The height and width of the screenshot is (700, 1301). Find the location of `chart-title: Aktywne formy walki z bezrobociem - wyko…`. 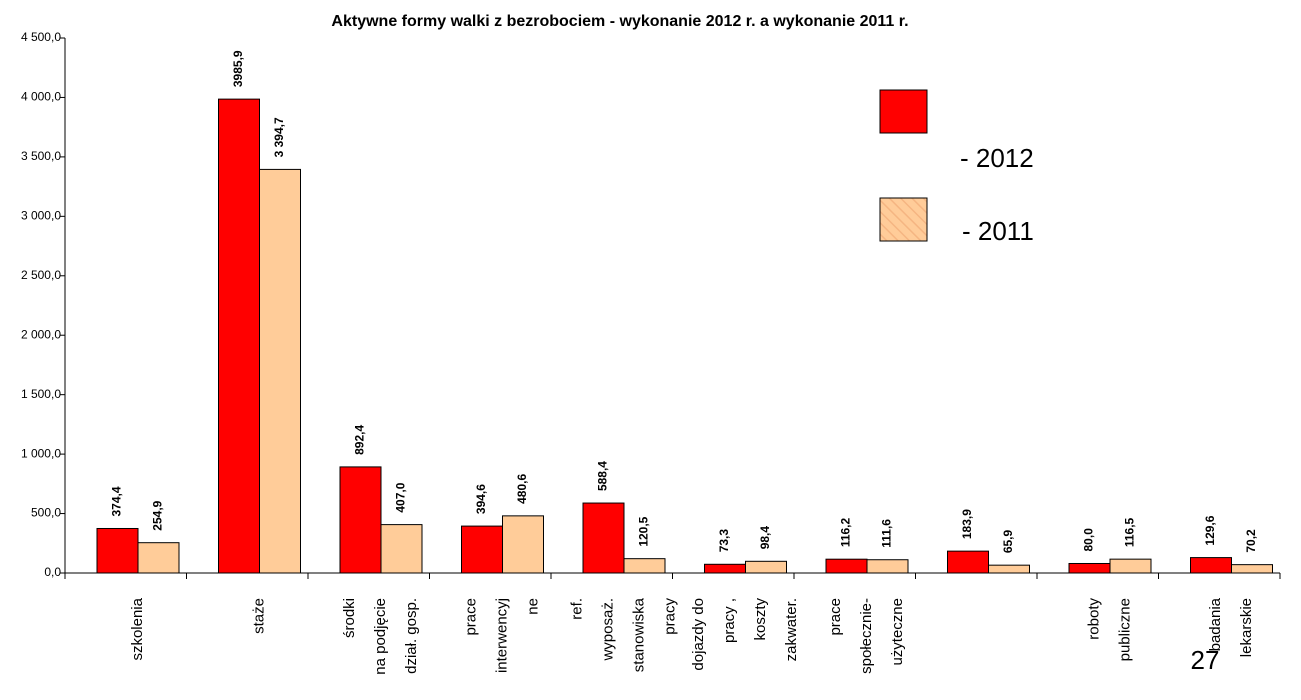

chart-title: Aktywne formy walki z bezrobociem - wyko… is located at coordinates (619, 21).